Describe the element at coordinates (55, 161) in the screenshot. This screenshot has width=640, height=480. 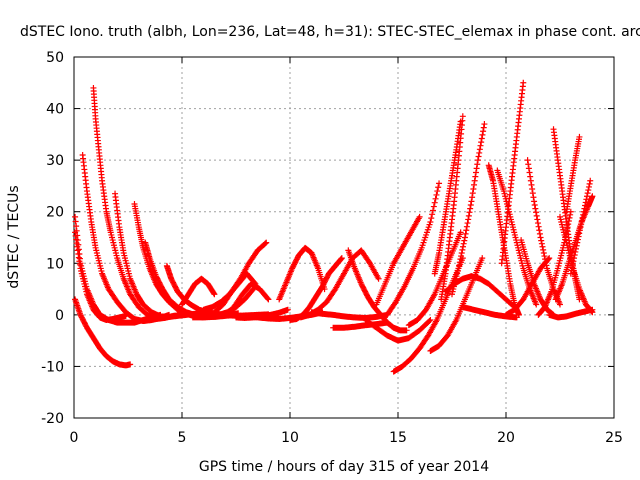
I see `y-tick-label: 30` at that location.